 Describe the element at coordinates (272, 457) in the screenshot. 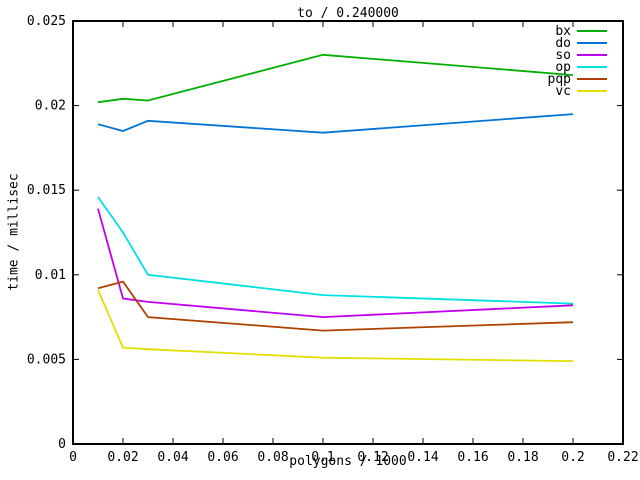

I see `x-tick-label: 0.08` at that location.